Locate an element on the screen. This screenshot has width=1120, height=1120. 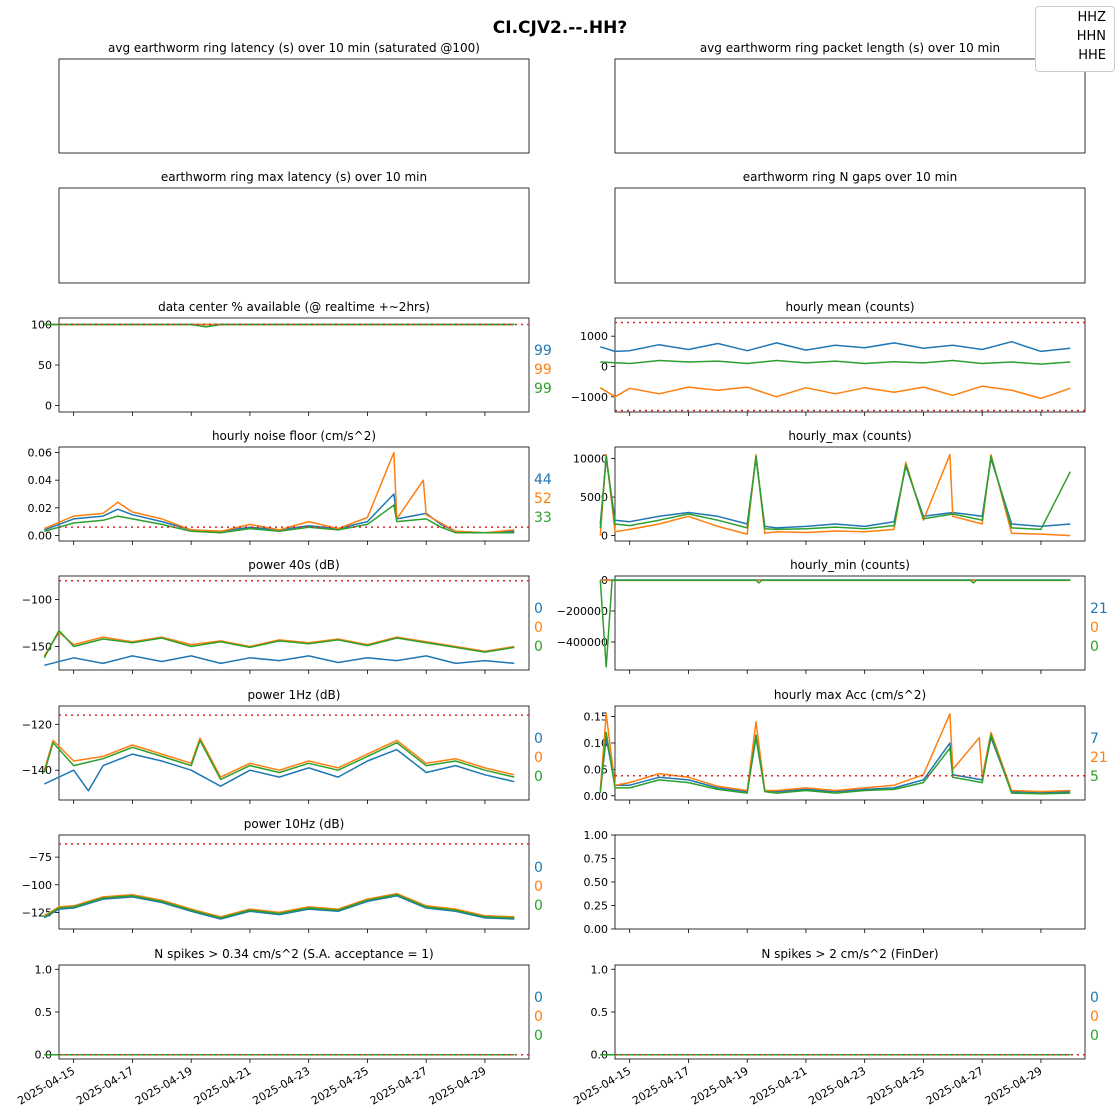
panel-title-n_gaps: earthworm ring N gaps over 10 min is located at coordinates (850, 177).